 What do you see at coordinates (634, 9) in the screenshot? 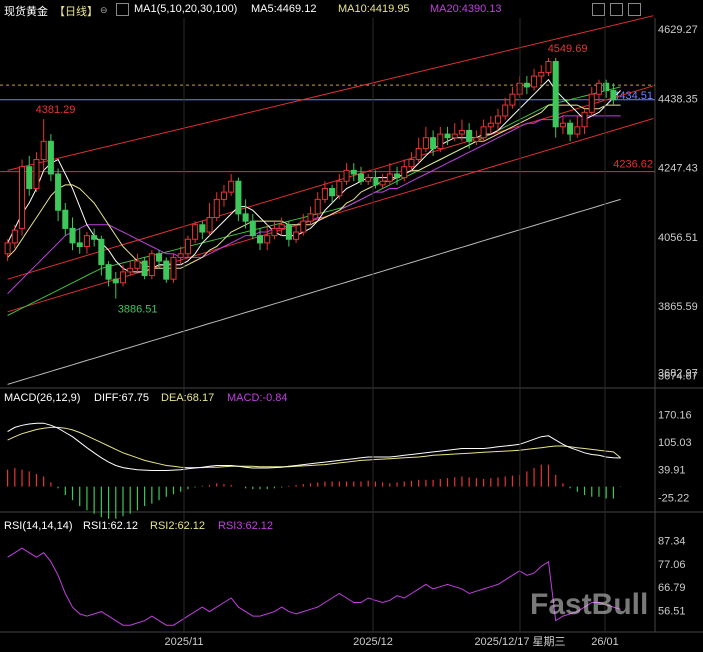
I see `toggle-icon` at bounding box center [634, 9].